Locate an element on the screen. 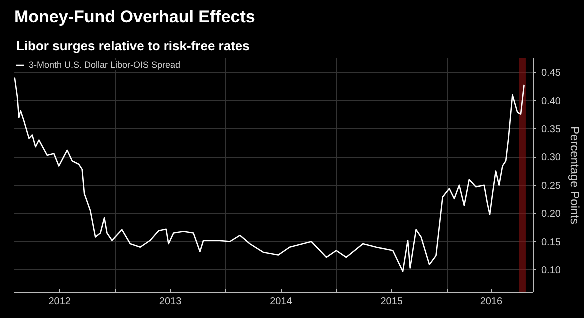  y-tick-label: 0.30 is located at coordinates (552, 158).